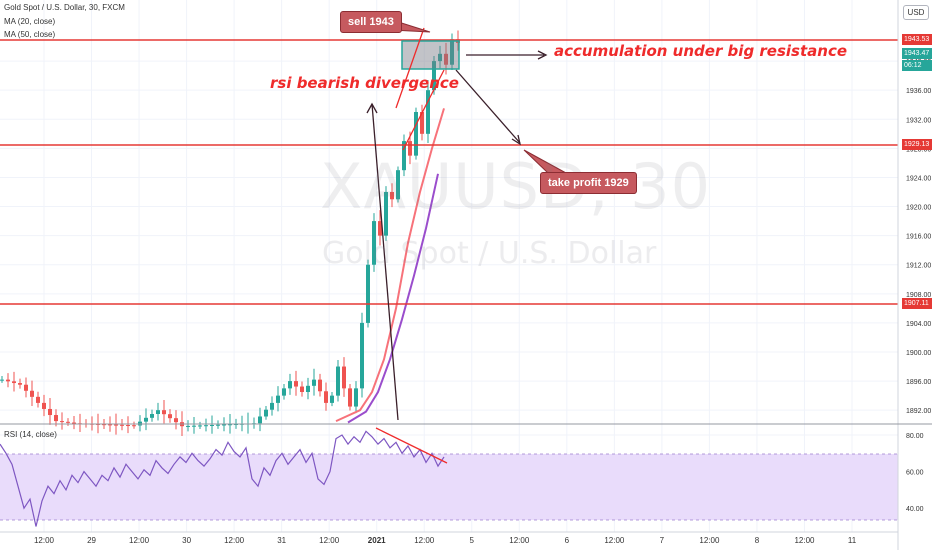 The image size is (932, 550). What do you see at coordinates (411, 445) in the screenshot?
I see `rsi-divergence-line` at bounding box center [411, 445].